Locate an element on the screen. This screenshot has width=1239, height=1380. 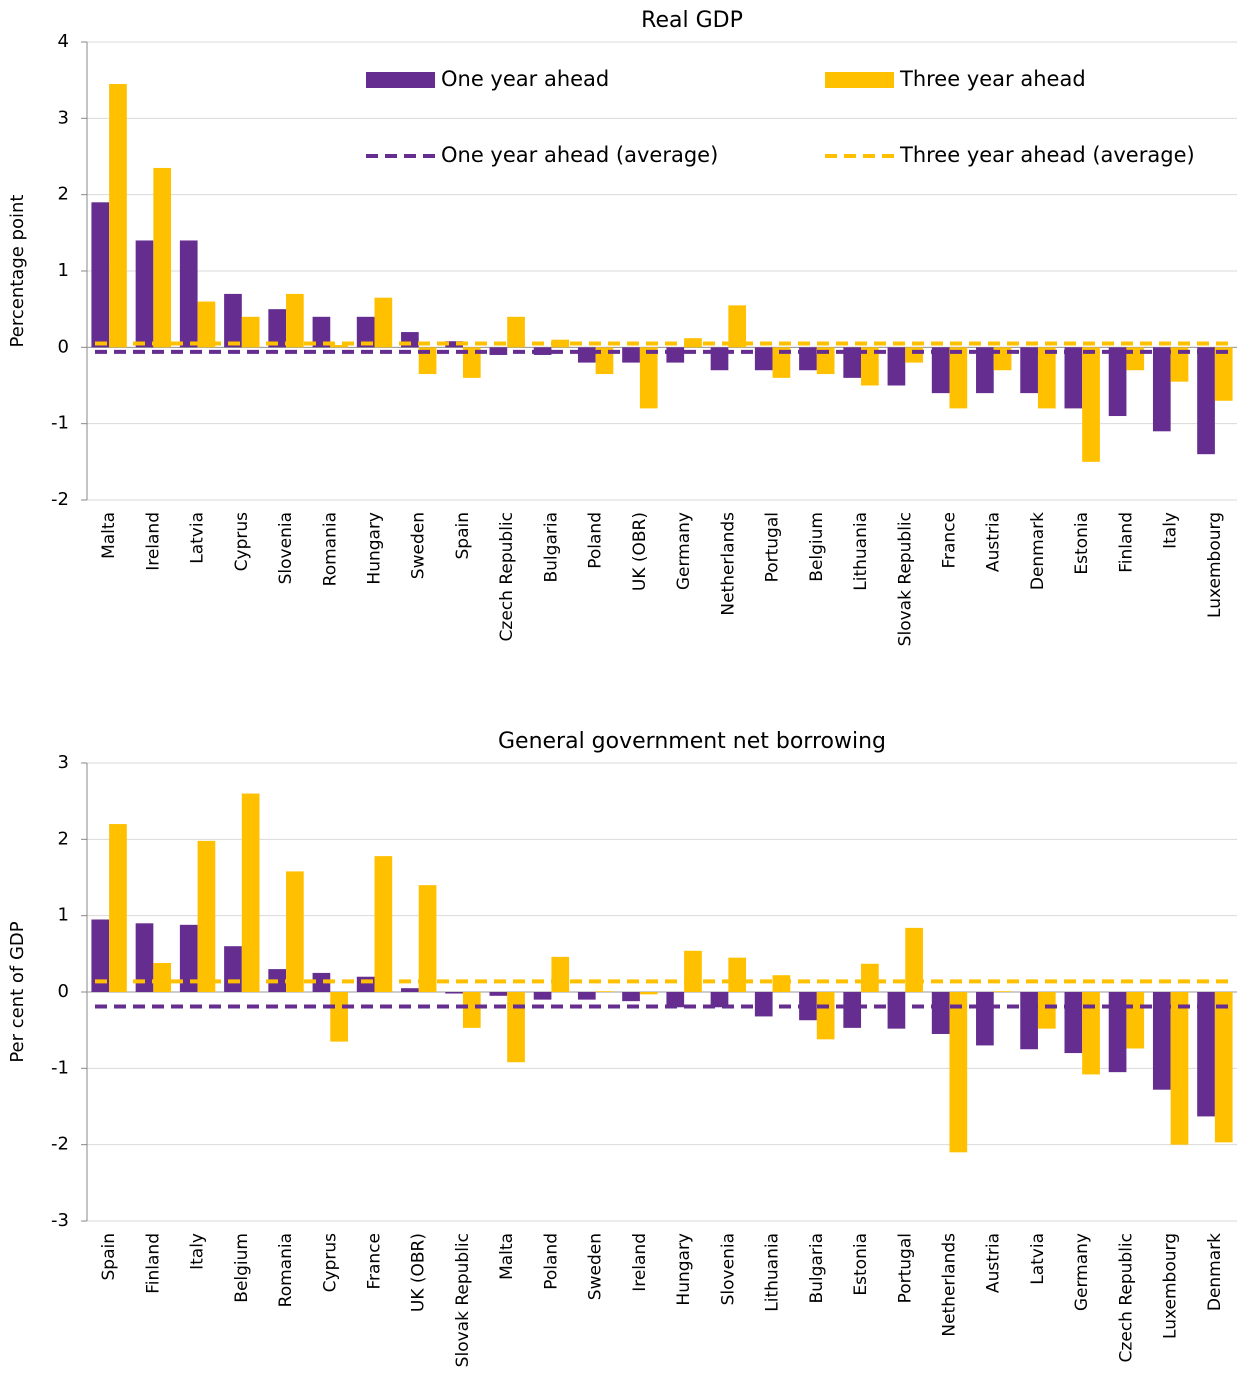
x-tick-label: Slovak Republic is located at coordinates (905, 579).